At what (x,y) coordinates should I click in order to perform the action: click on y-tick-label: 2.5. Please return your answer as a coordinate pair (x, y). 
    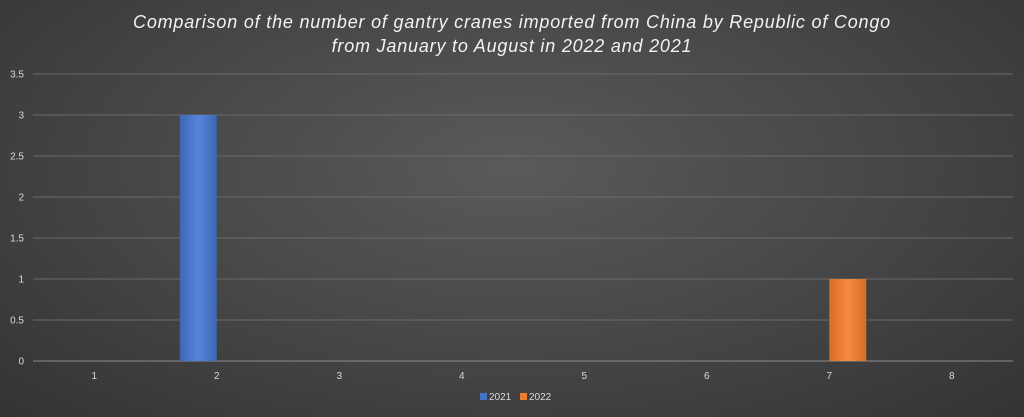
    Looking at the image, I should click on (17, 157).